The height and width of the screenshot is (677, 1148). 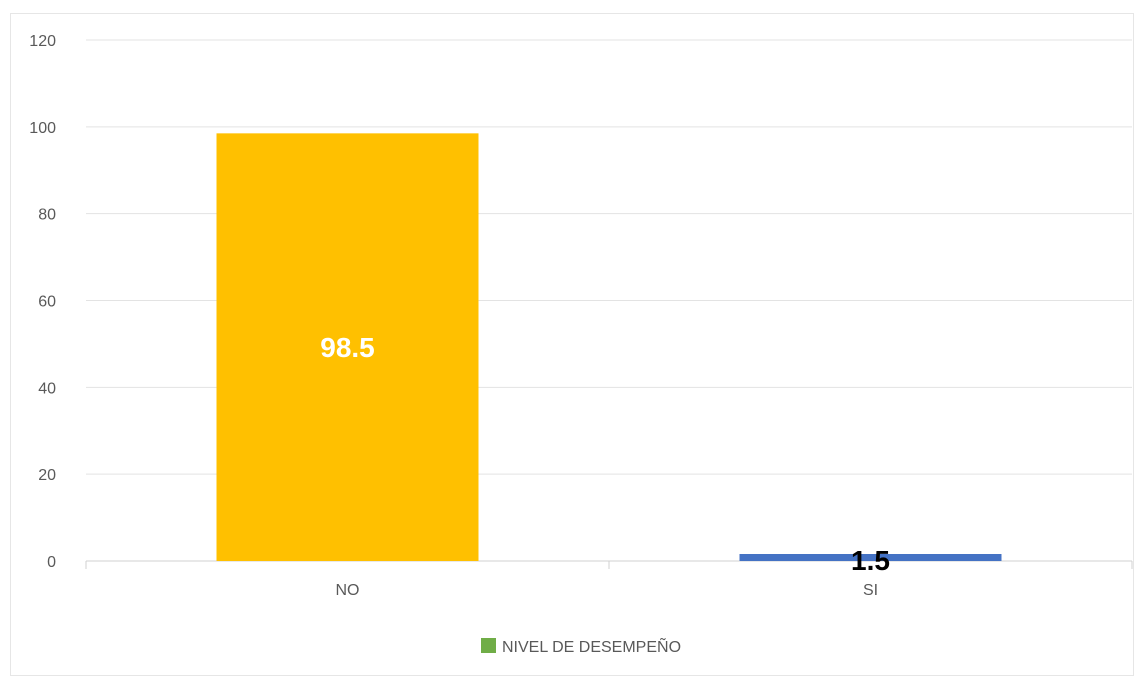 What do you see at coordinates (348, 590) in the screenshot?
I see `x-tick-label: NO` at bounding box center [348, 590].